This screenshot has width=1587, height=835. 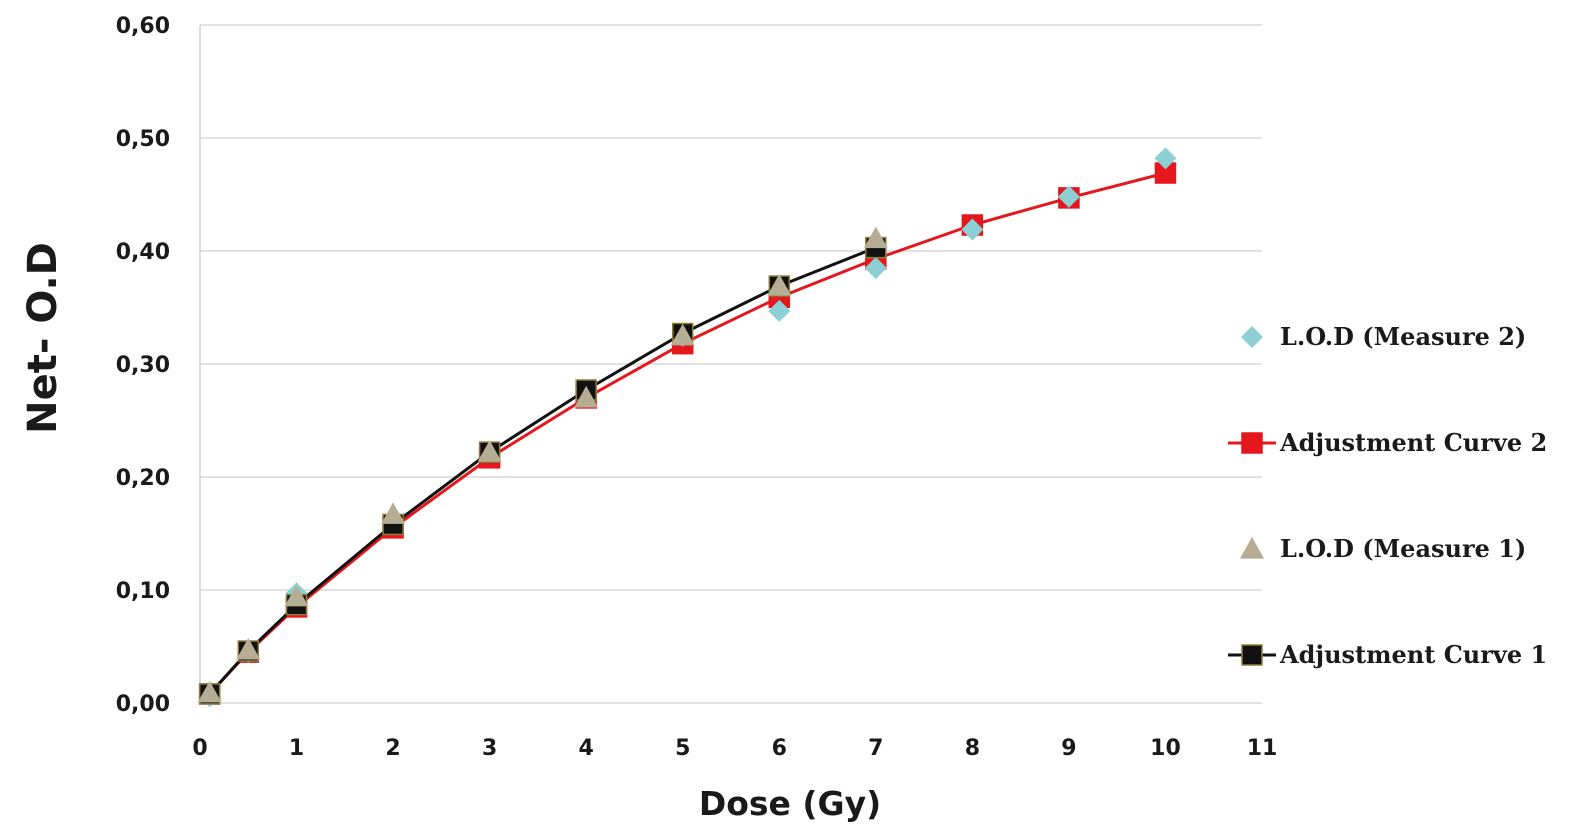 What do you see at coordinates (143, 478) in the screenshot?
I see `y-tick-label: 0,20` at bounding box center [143, 478].